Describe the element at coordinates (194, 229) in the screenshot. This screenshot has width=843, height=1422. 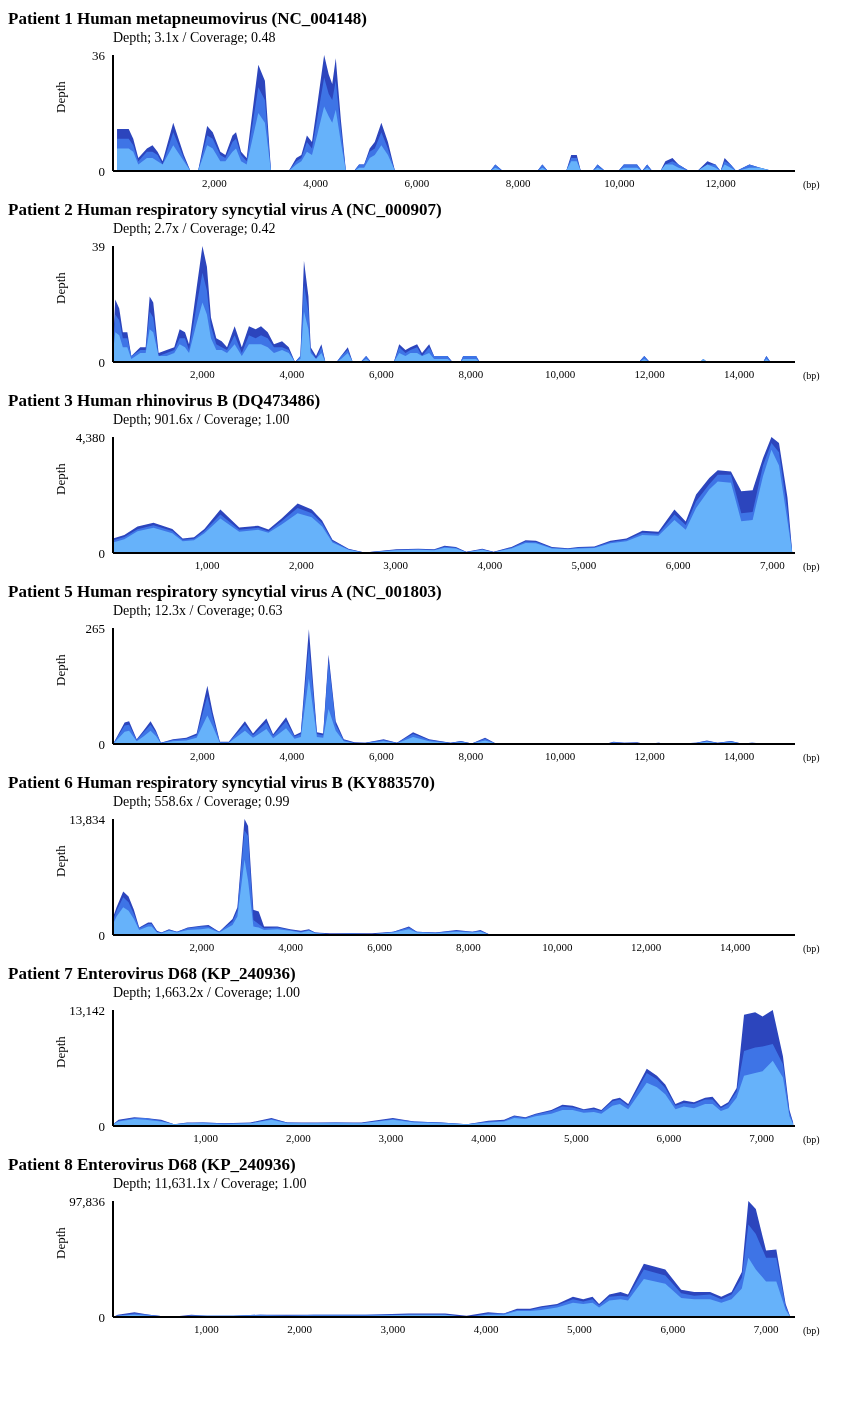
I see `chart-subtitle: Depth; 2.7x / Coverage; 0.42` at that location.